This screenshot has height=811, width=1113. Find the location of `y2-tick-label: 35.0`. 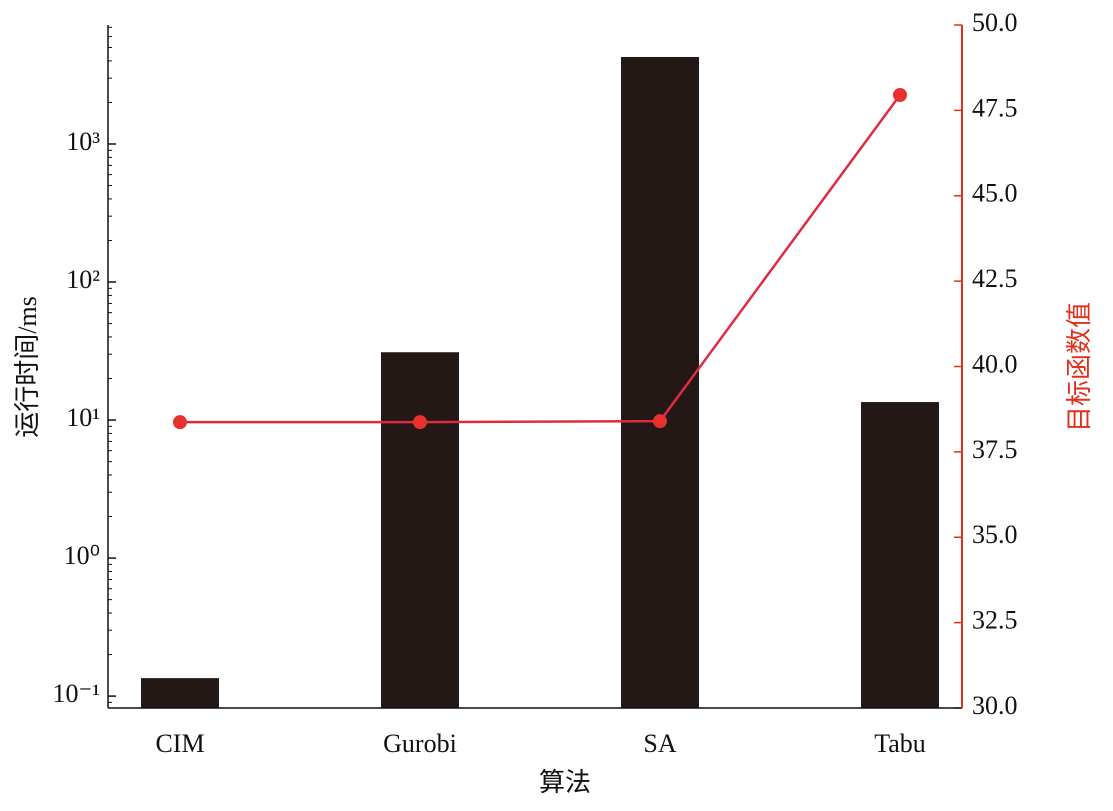

y2-tick-label: 35.0 is located at coordinates (995, 534).